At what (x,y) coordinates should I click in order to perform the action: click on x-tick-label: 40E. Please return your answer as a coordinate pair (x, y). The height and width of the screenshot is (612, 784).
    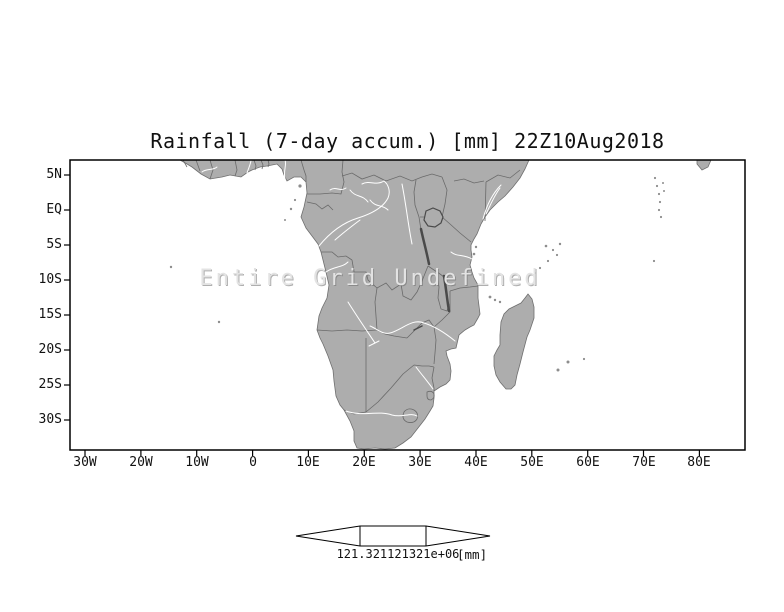
    Looking at the image, I should click on (476, 462).